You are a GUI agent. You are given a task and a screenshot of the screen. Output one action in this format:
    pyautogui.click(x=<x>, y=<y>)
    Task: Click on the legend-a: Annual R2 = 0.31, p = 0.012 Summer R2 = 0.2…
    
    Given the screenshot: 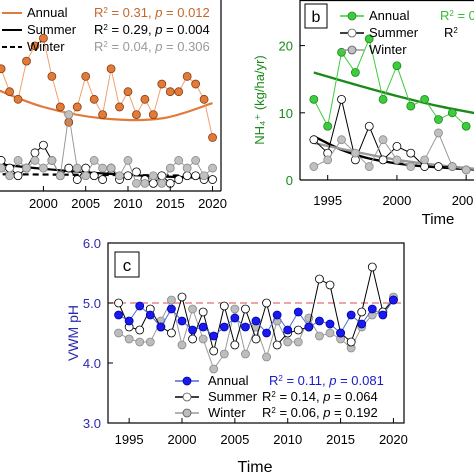 What is the action you would take?
    pyautogui.click(x=106, y=29)
    